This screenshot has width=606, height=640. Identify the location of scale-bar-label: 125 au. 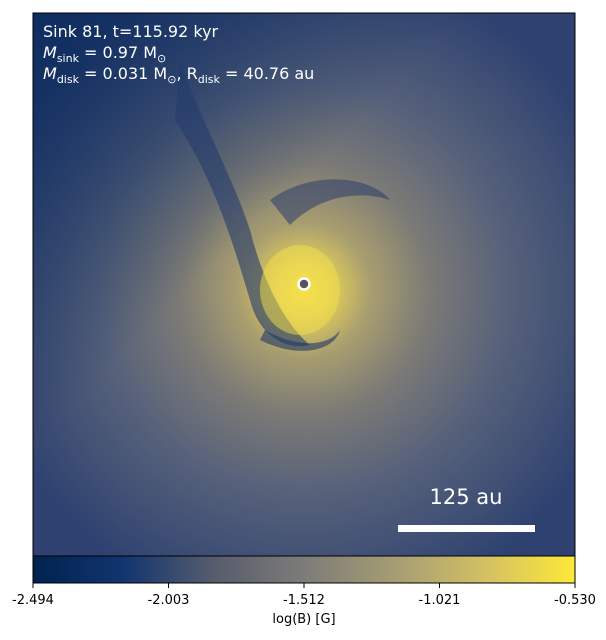
(466, 497).